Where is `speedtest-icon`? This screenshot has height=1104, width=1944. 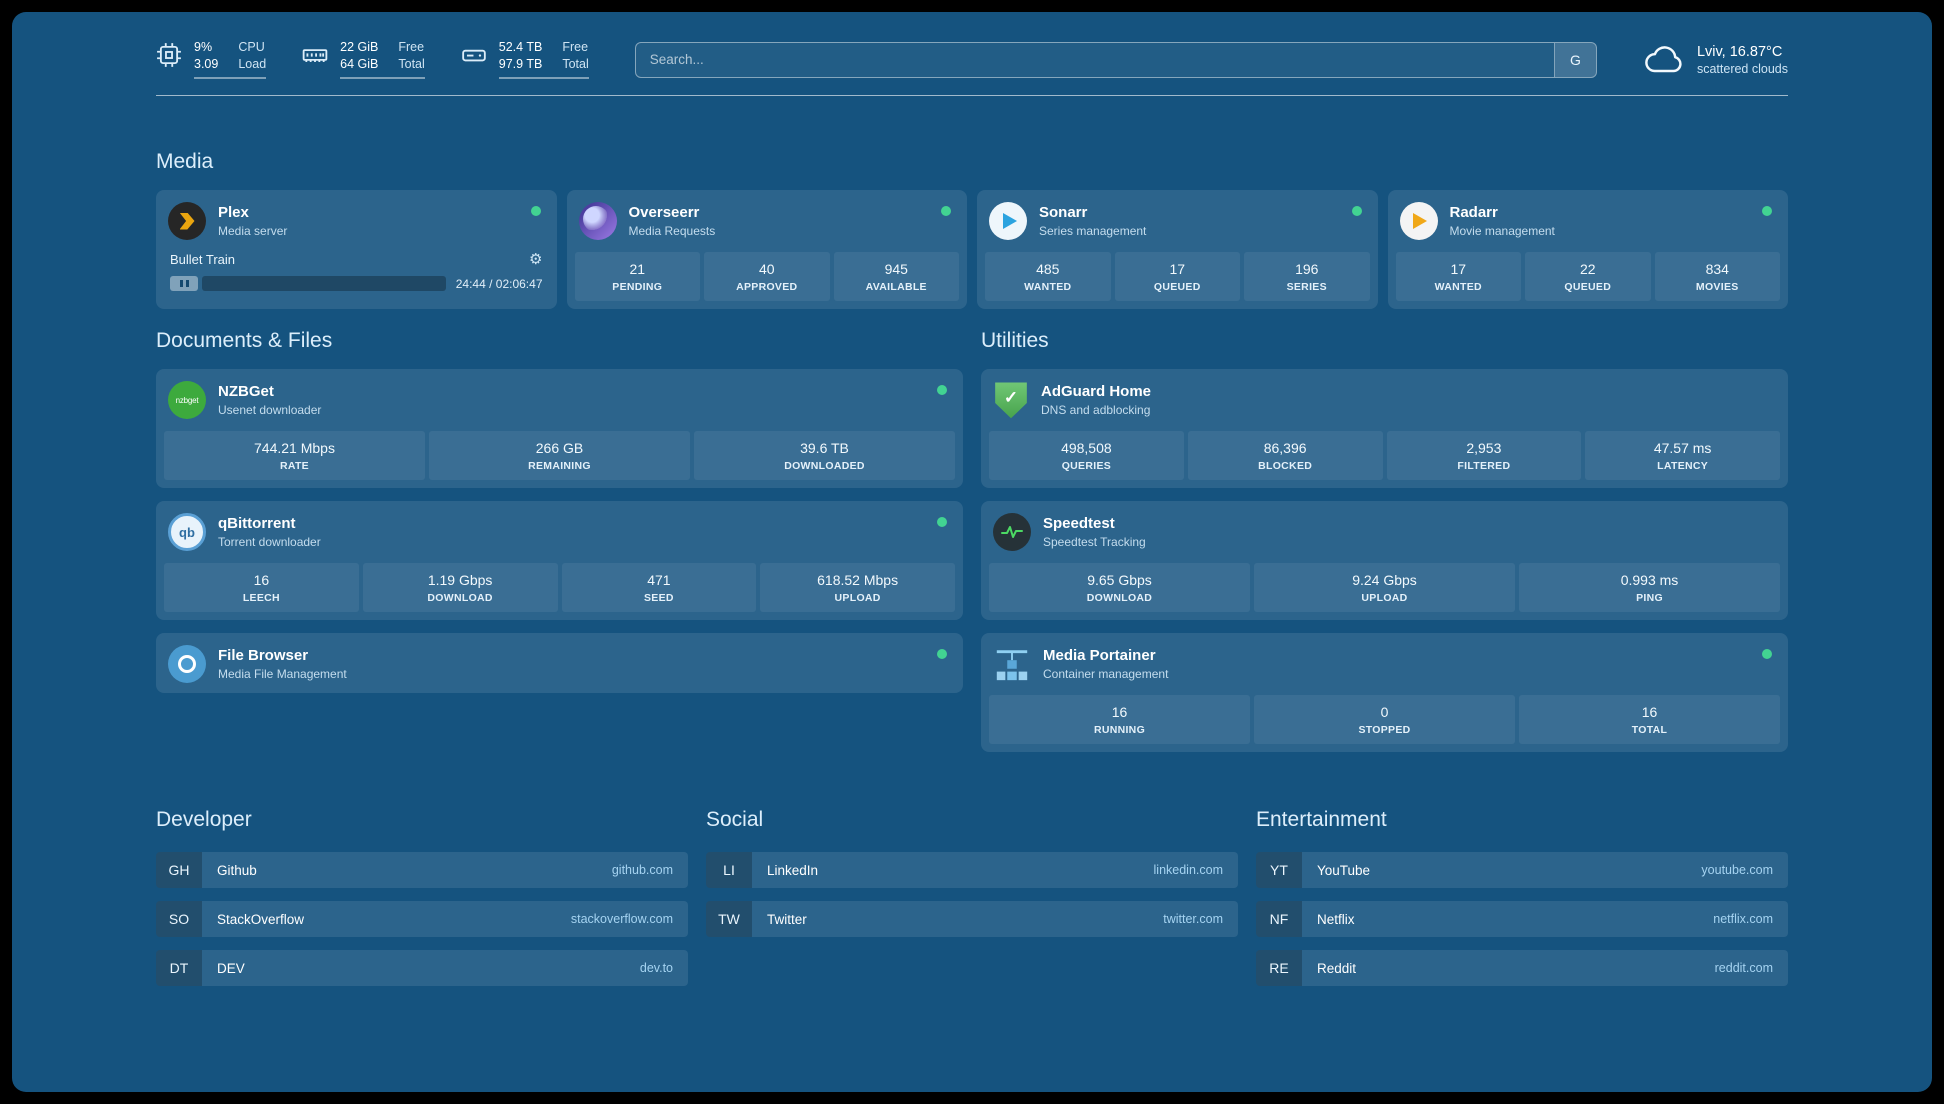 speedtest-icon is located at coordinates (1012, 532).